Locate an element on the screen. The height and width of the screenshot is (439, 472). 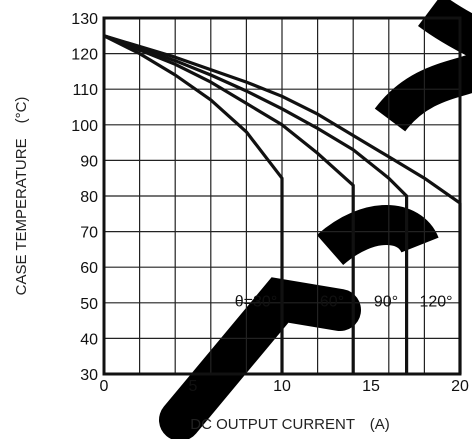
y-tick-label: 130 is located at coordinates (84, 19).